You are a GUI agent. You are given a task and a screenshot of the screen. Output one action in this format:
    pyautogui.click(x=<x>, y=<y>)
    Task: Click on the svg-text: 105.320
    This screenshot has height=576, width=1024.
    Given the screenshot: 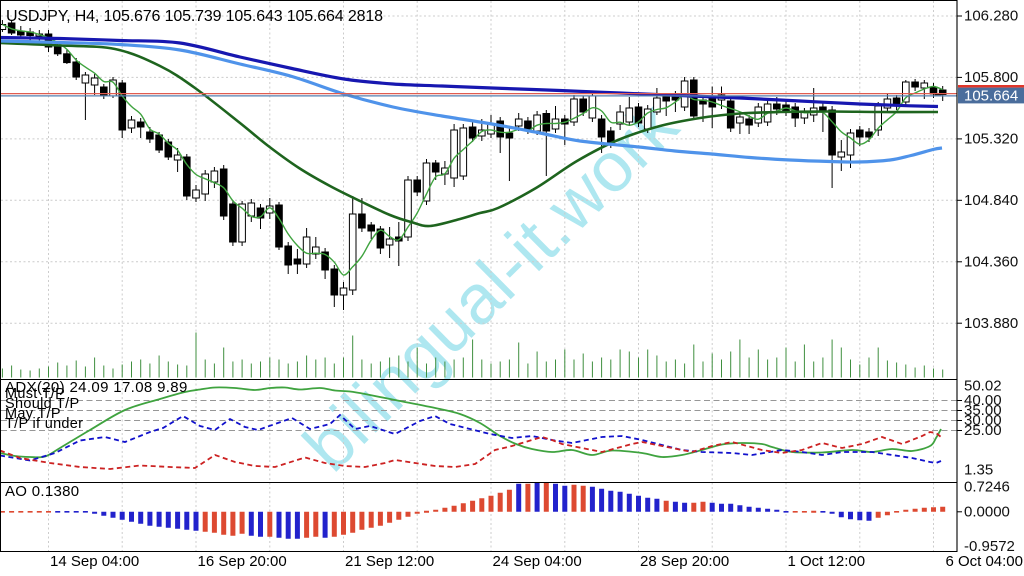 What is the action you would take?
    pyautogui.click(x=991, y=139)
    